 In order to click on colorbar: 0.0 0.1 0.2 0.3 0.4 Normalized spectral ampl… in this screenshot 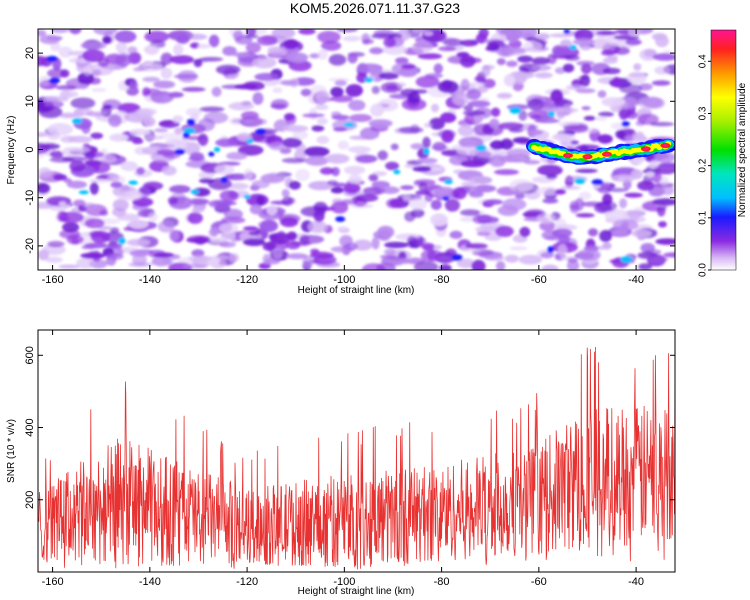, I will do `click(723, 153)`.